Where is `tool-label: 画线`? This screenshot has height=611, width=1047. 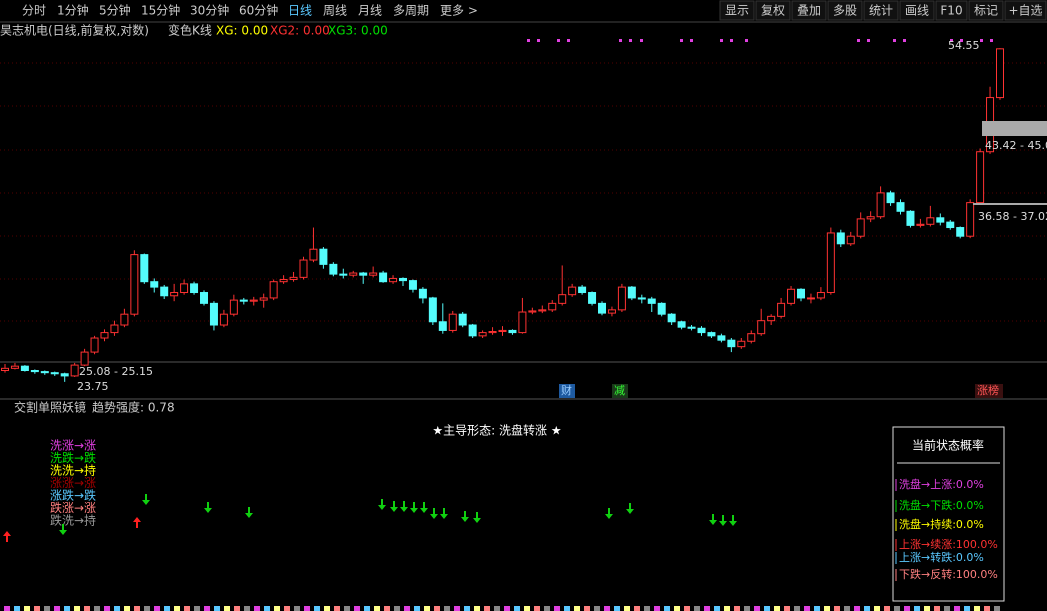 tool-label: 画线 is located at coordinates (917, 11).